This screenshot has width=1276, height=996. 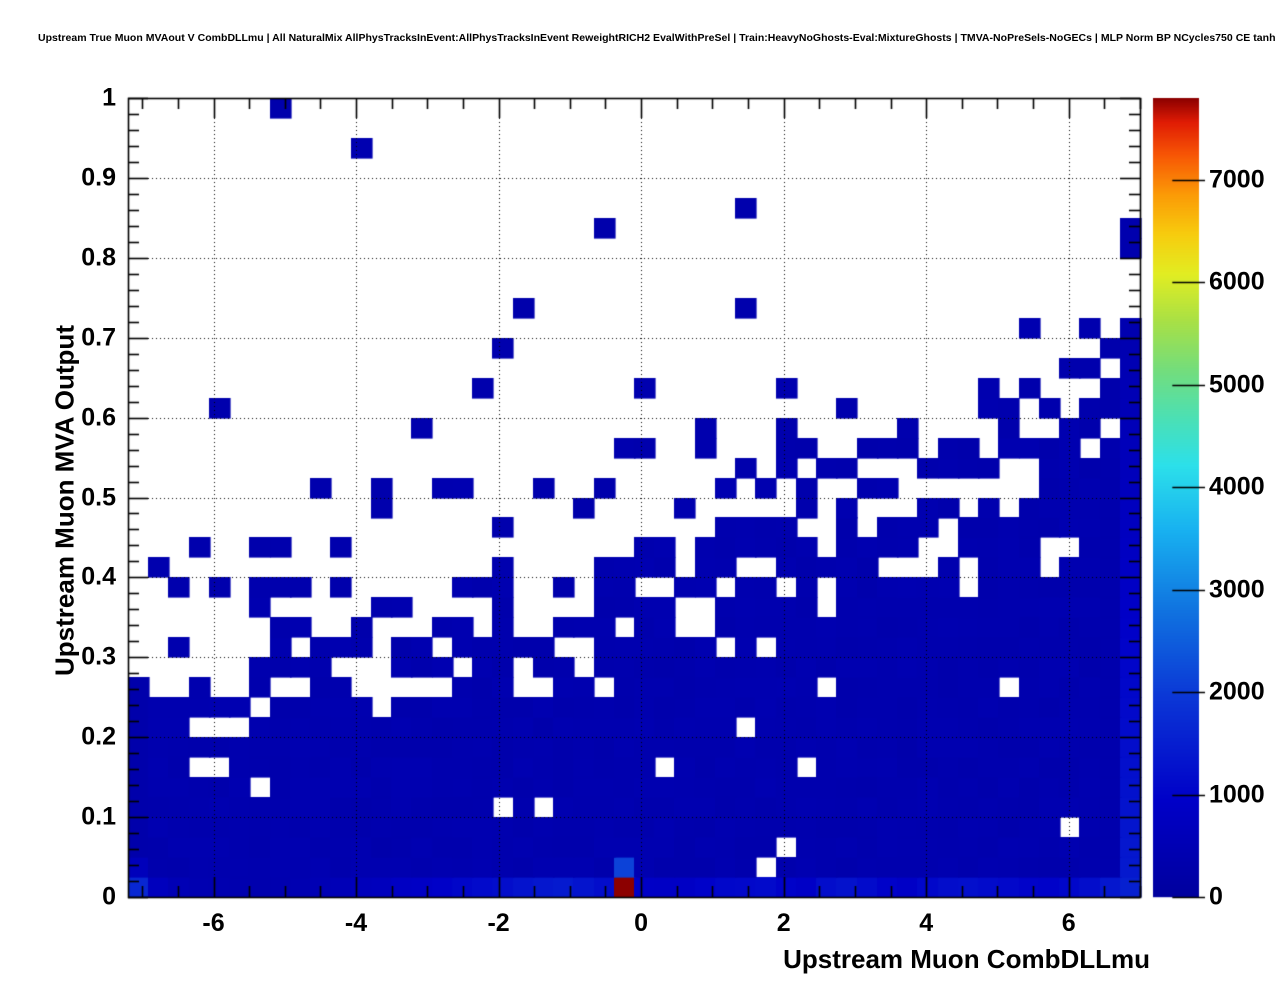 I want to click on colorbar-tick-label: 5000, so click(x=1237, y=384).